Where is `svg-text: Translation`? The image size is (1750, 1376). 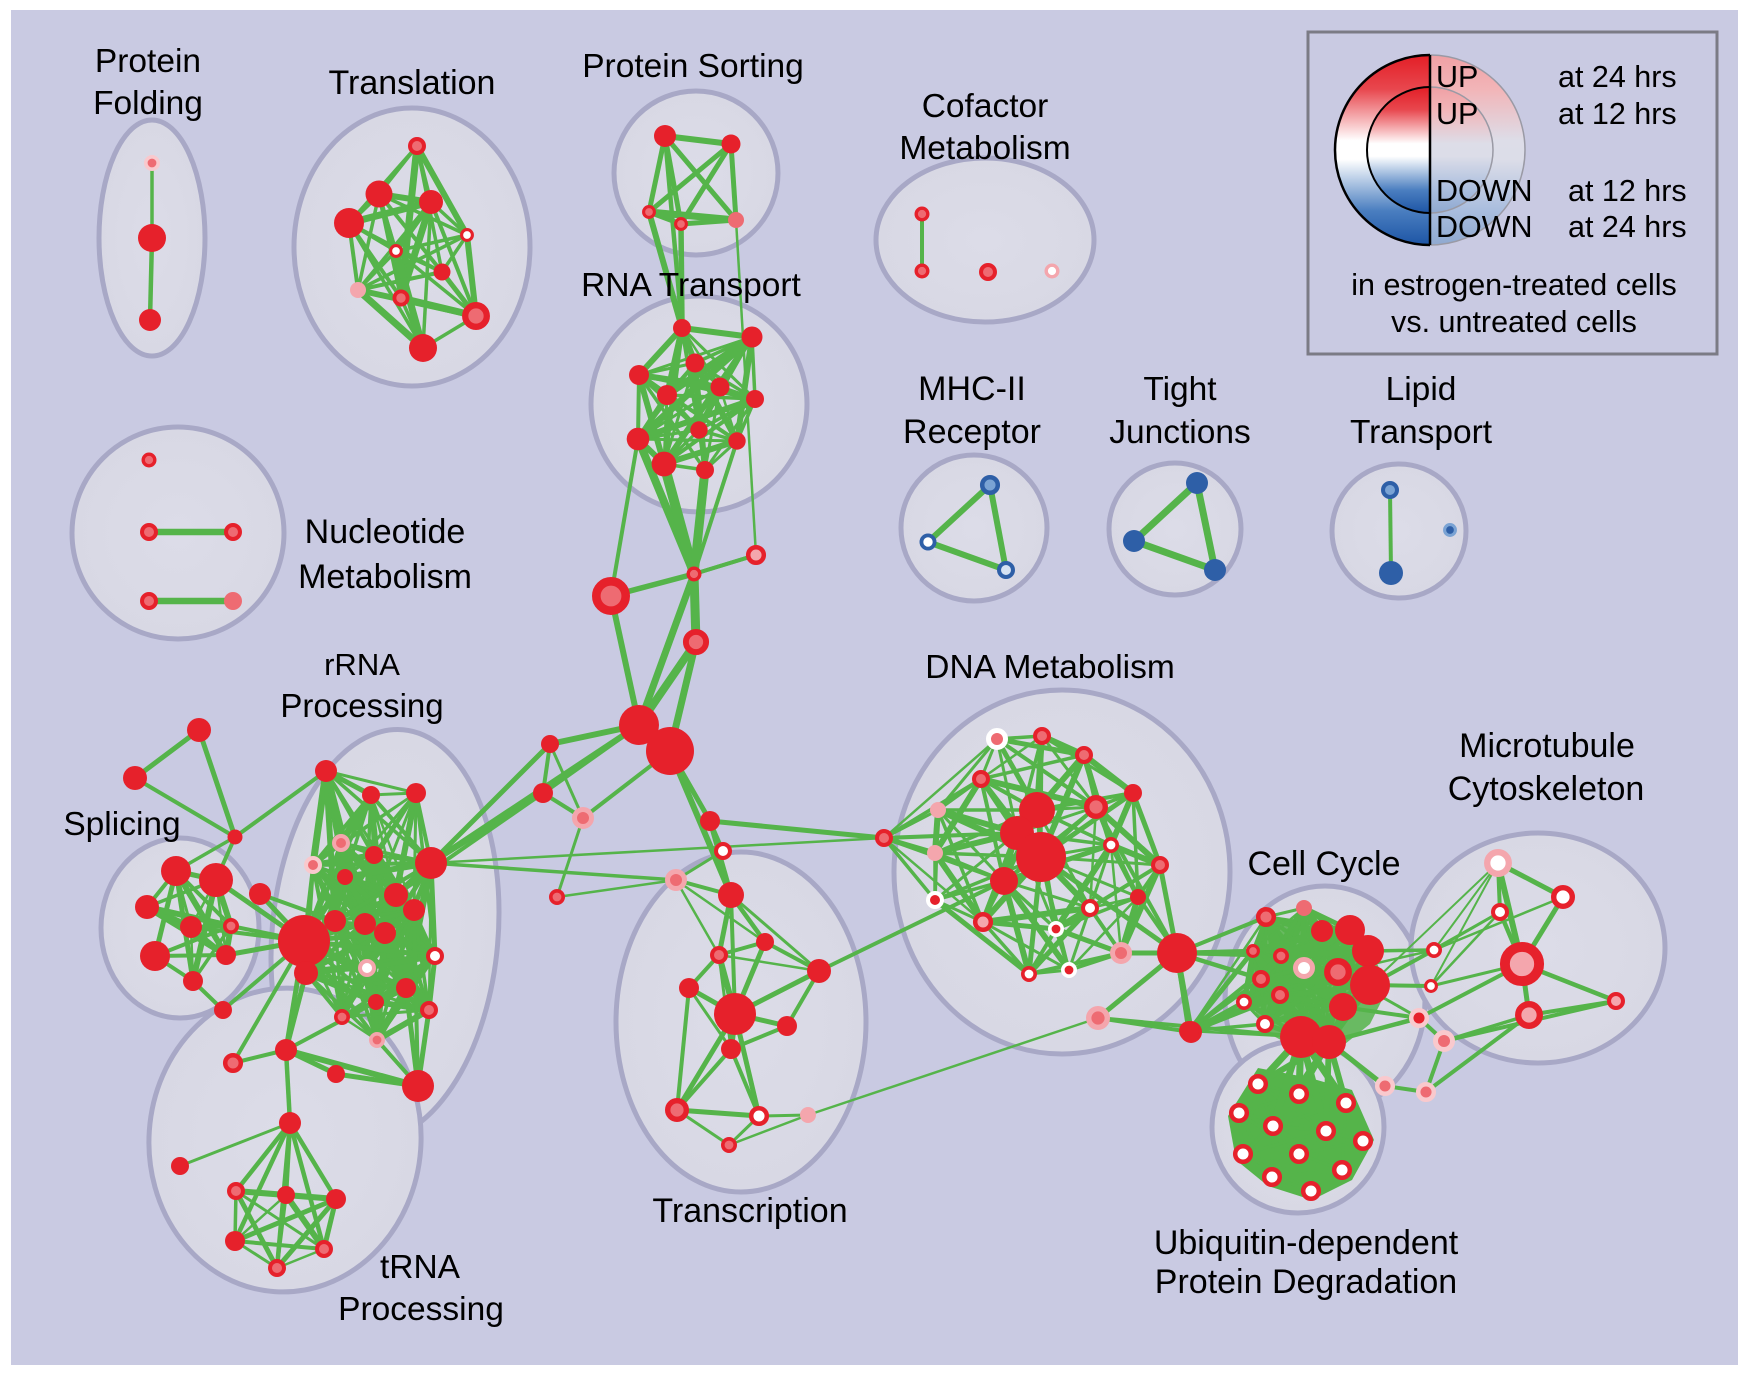
svg-text: Translation is located at coordinates (412, 83).